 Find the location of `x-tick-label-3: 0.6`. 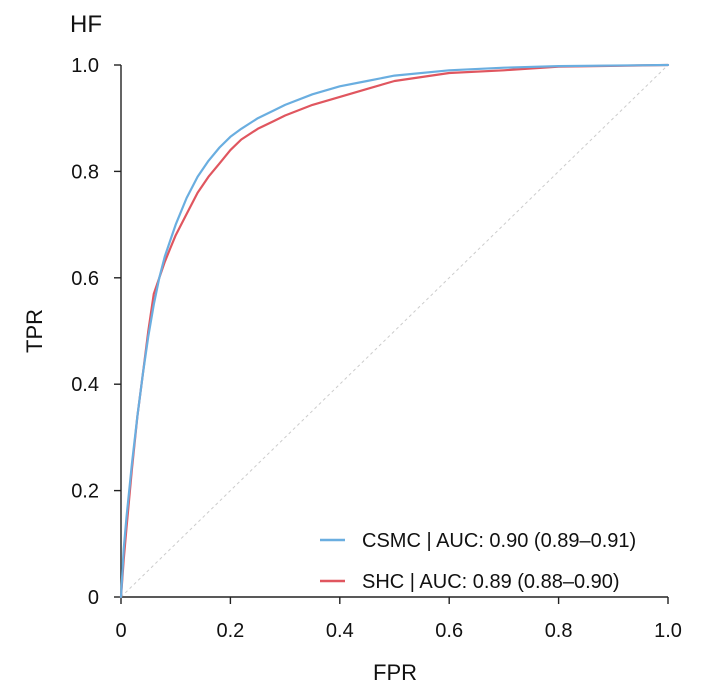

x-tick-label-3: 0.6 is located at coordinates (449, 631).